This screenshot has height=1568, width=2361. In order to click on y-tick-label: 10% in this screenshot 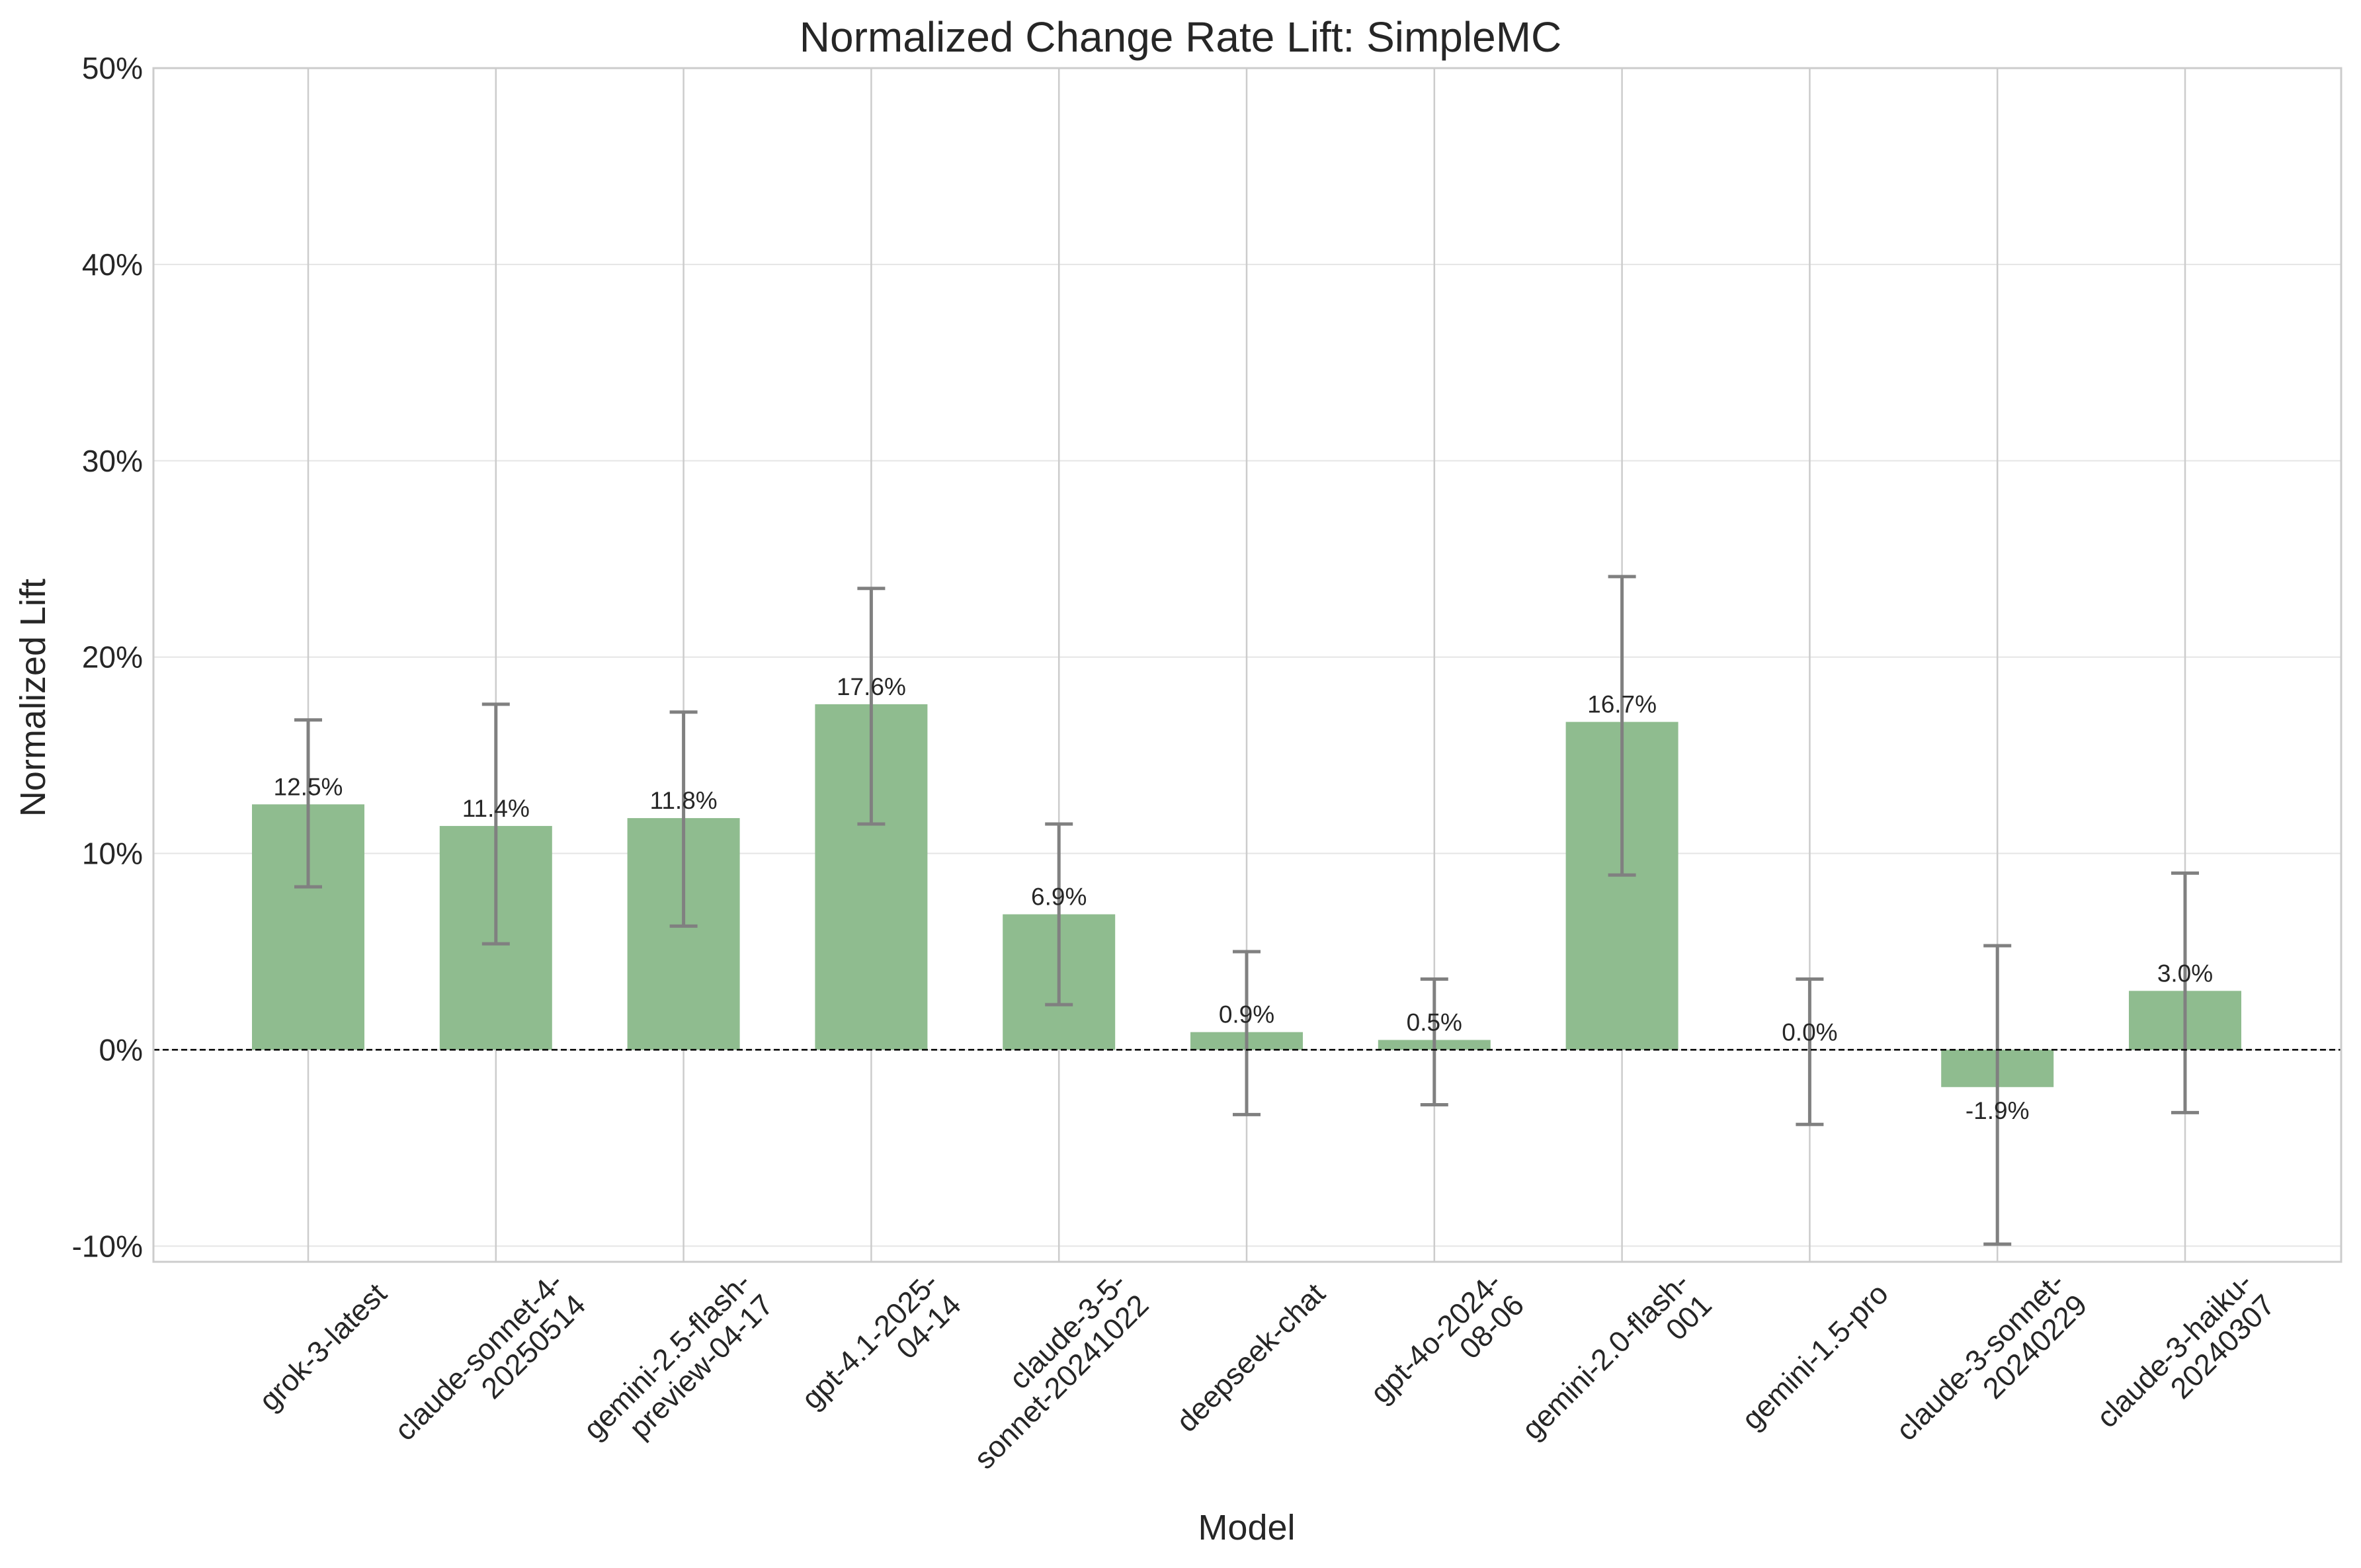, I will do `click(112, 854)`.